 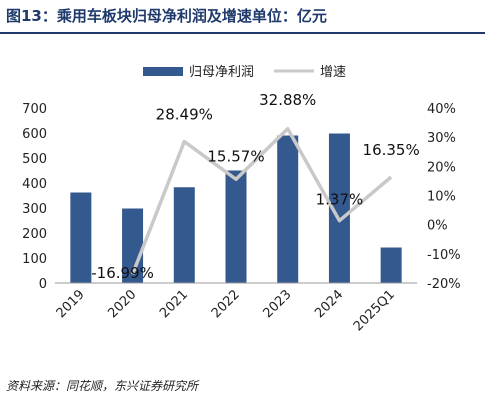 What do you see at coordinates (34, 209) in the screenshot?
I see `y-left-tick-3: 300` at bounding box center [34, 209].